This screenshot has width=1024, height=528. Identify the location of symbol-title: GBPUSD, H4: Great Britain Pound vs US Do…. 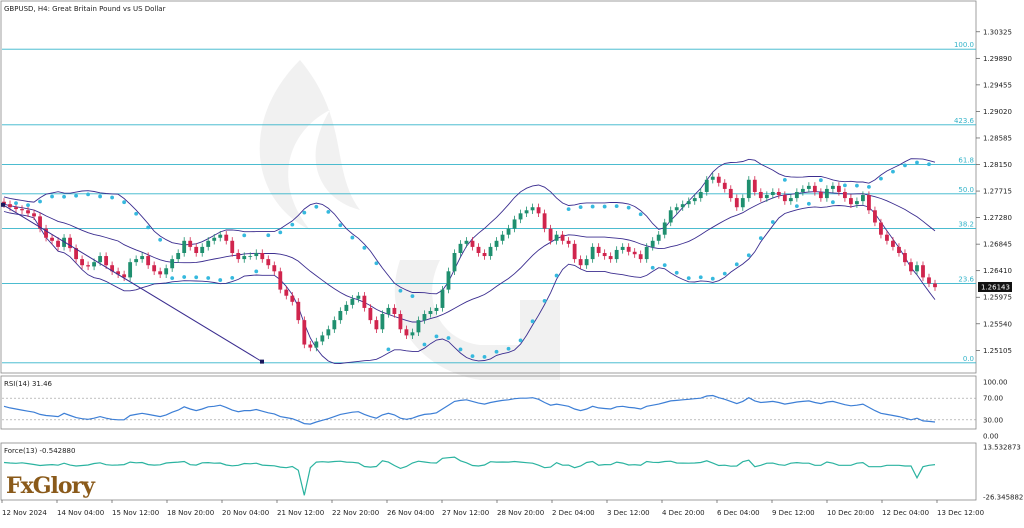
(85, 9).